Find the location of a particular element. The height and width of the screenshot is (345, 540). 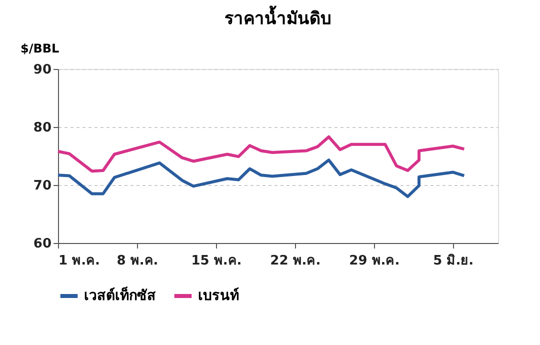

y-tick-label: 90 is located at coordinates (42, 70).